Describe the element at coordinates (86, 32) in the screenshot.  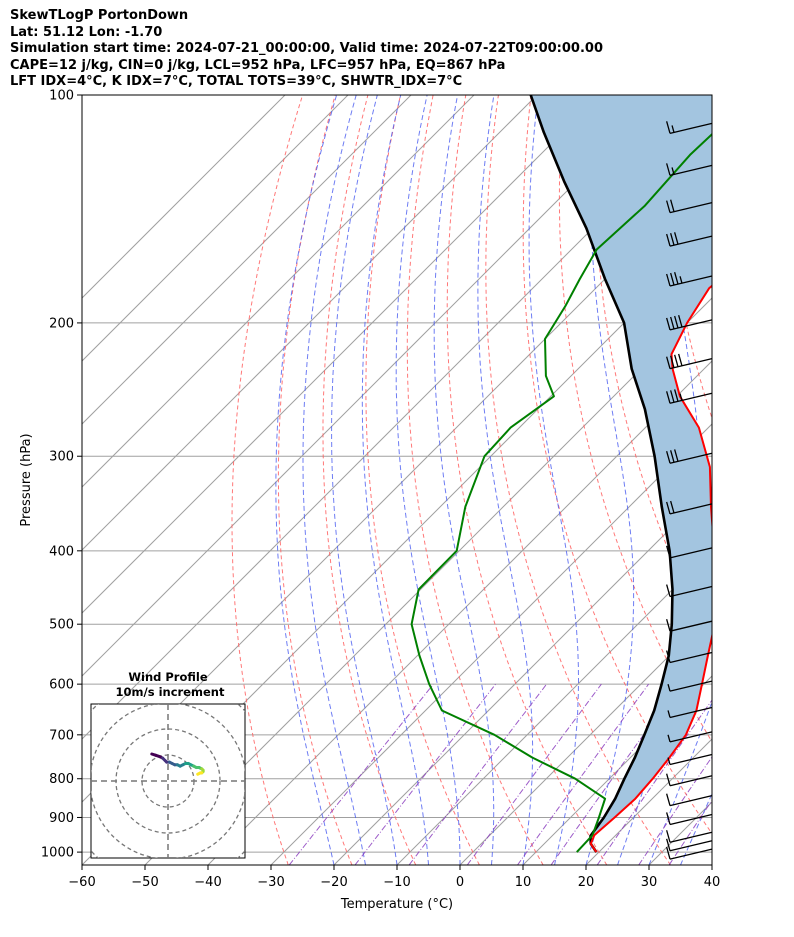
I see `location-line: Lat: 51.12 Lon: -1.70` at that location.